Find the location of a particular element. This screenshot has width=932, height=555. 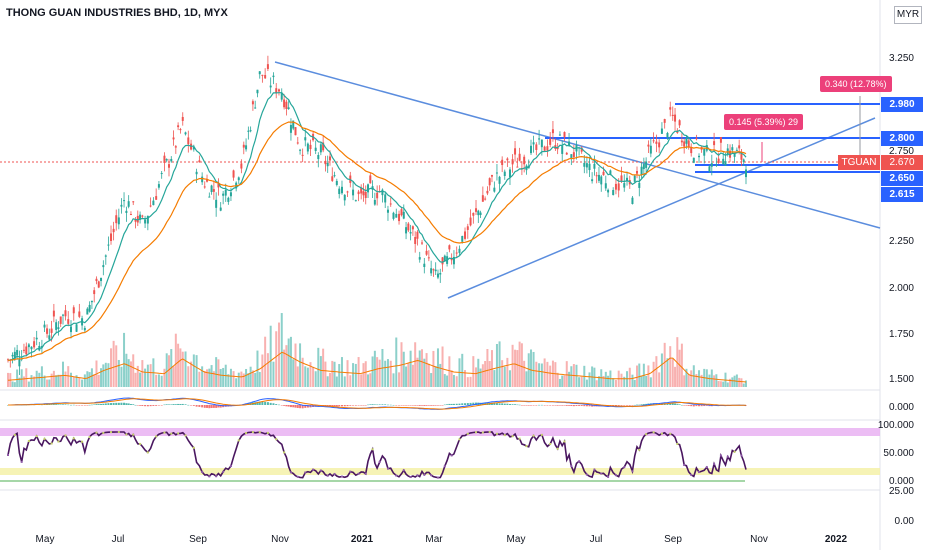

time-axis-tick: Sep is located at coordinates (673, 539).